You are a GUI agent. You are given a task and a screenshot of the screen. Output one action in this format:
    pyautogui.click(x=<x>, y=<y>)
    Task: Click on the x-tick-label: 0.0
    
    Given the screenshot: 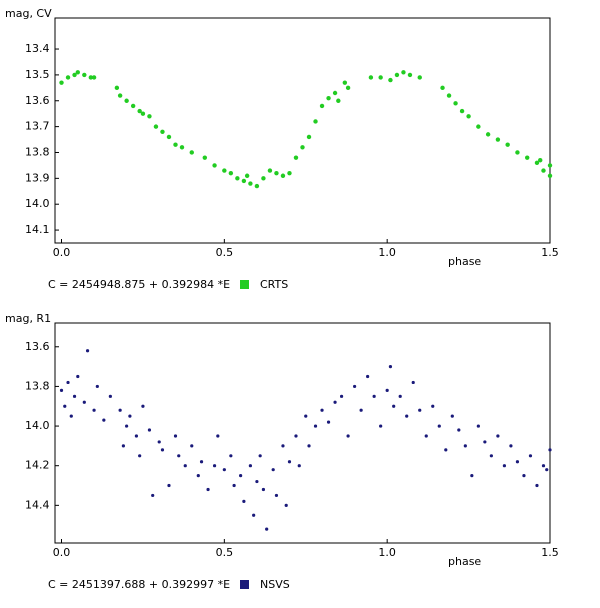 What is the action you would take?
    pyautogui.click(x=62, y=252)
    